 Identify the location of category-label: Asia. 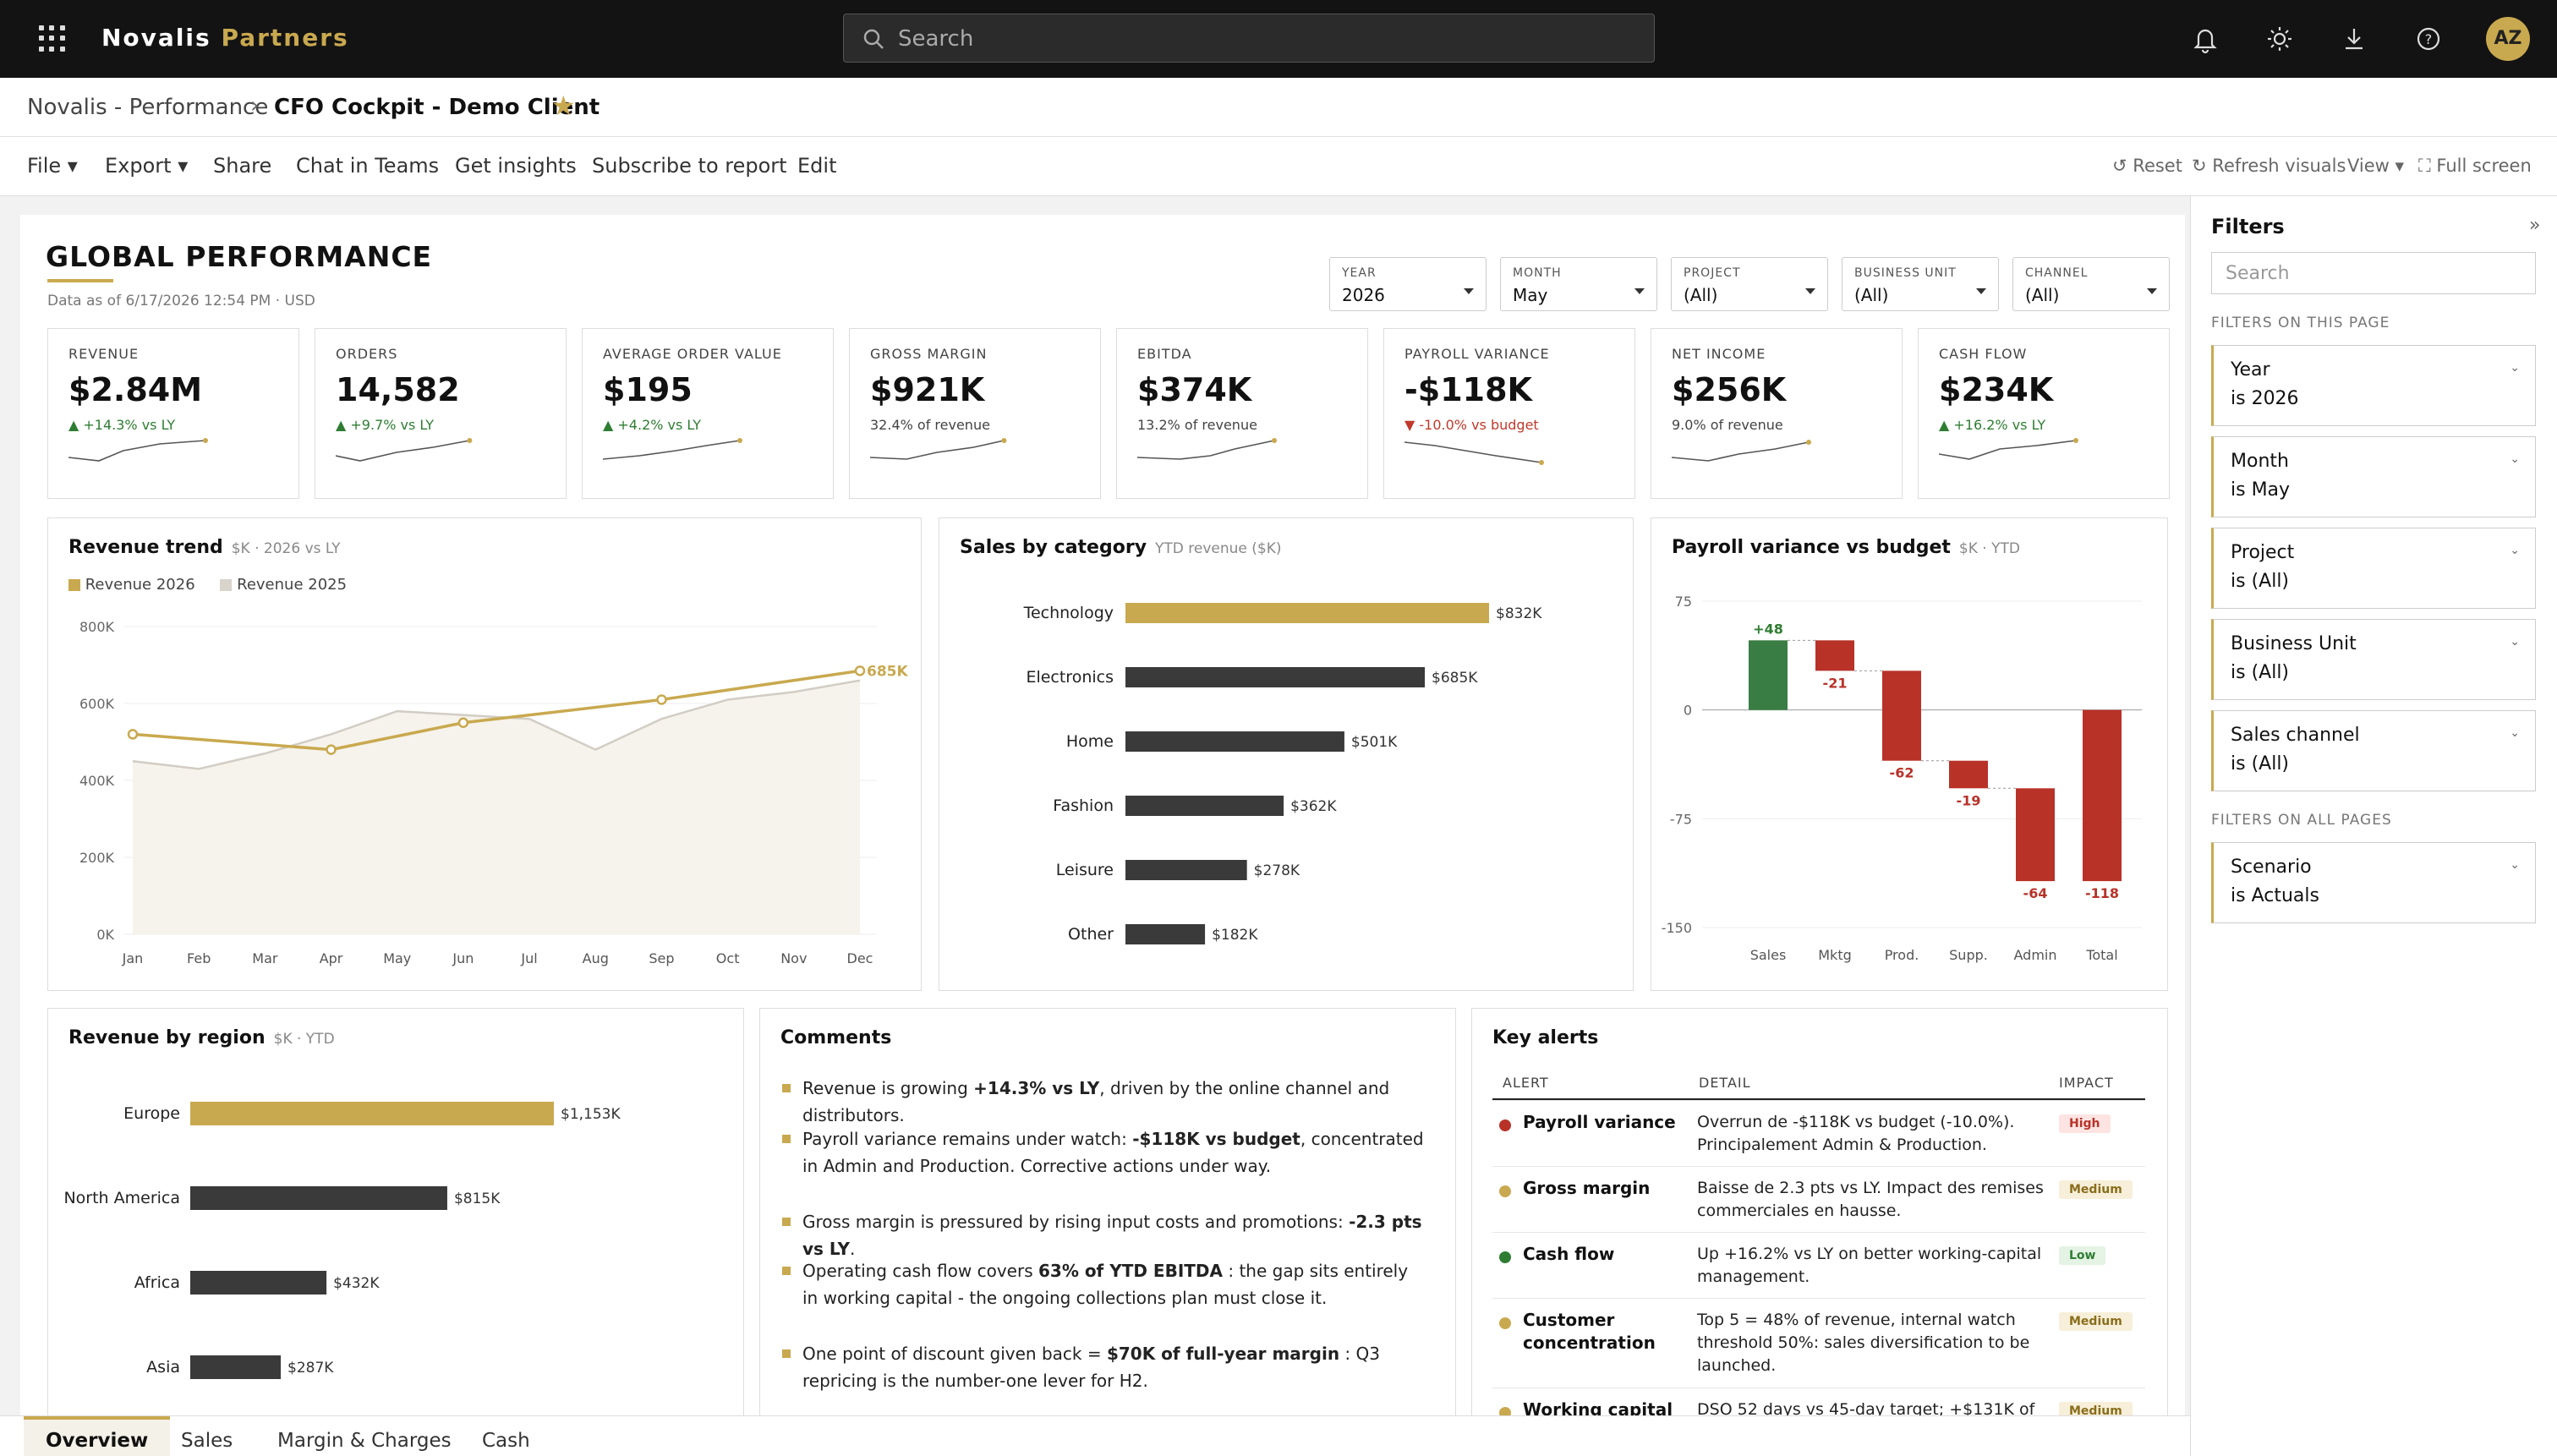
(163, 1367).